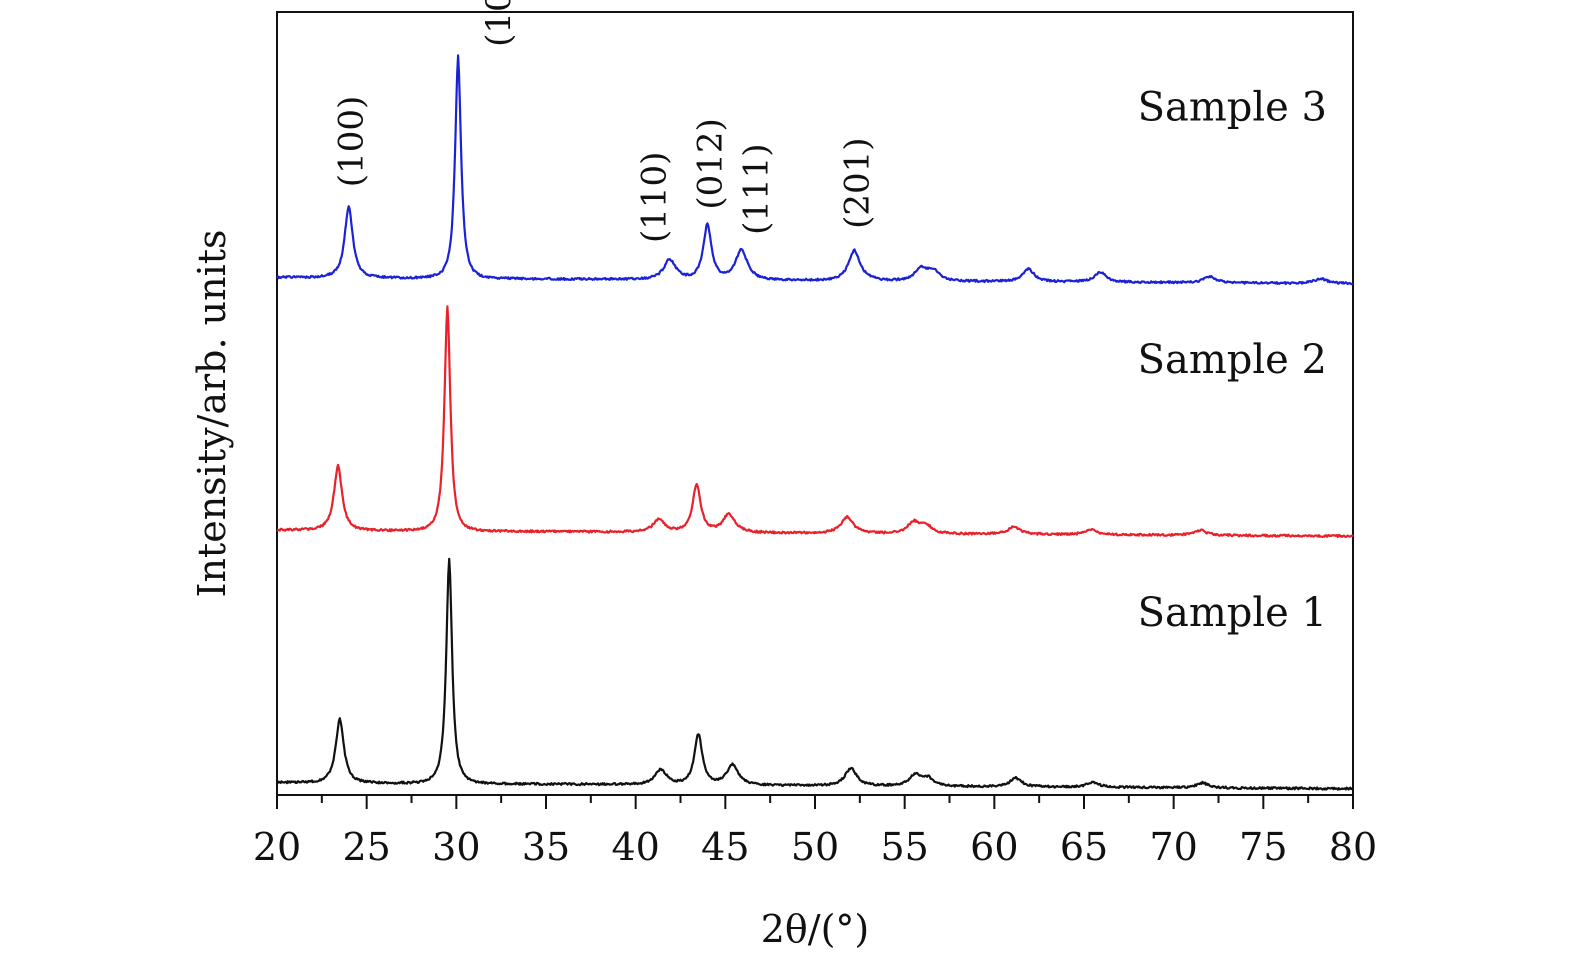 This screenshot has height=965, width=1575. I want to click on series-label-sample-1: Sample 1, so click(1232, 613).